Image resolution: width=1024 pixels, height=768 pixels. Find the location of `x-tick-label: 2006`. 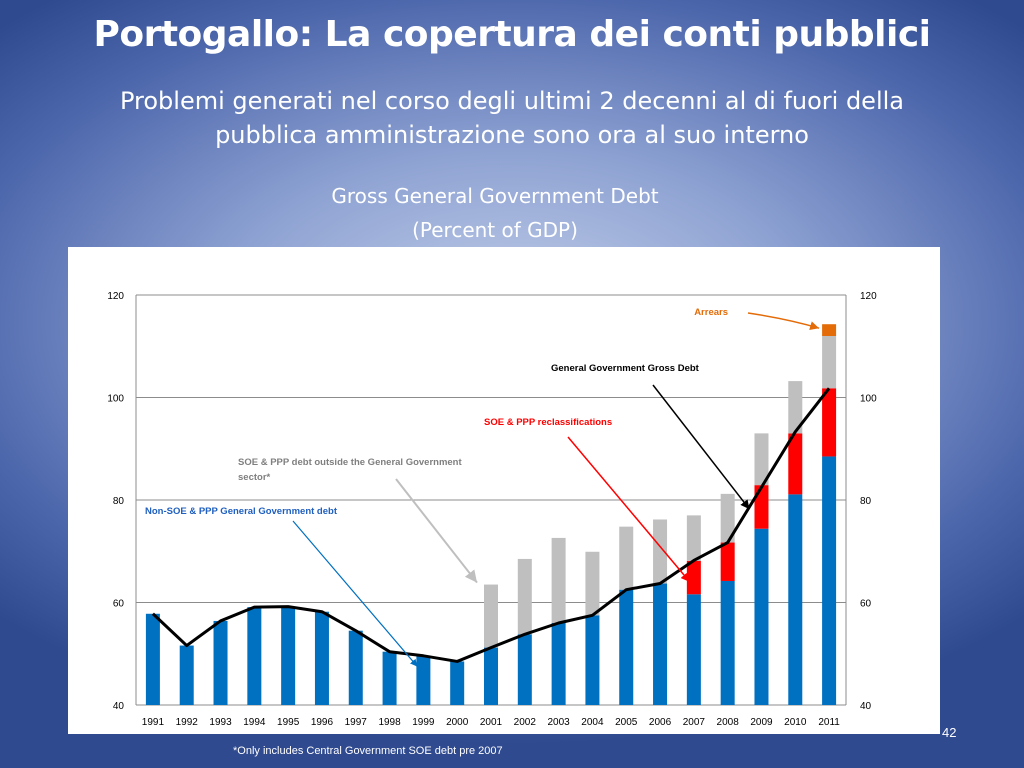

x-tick-label: 2006 is located at coordinates (660, 722).